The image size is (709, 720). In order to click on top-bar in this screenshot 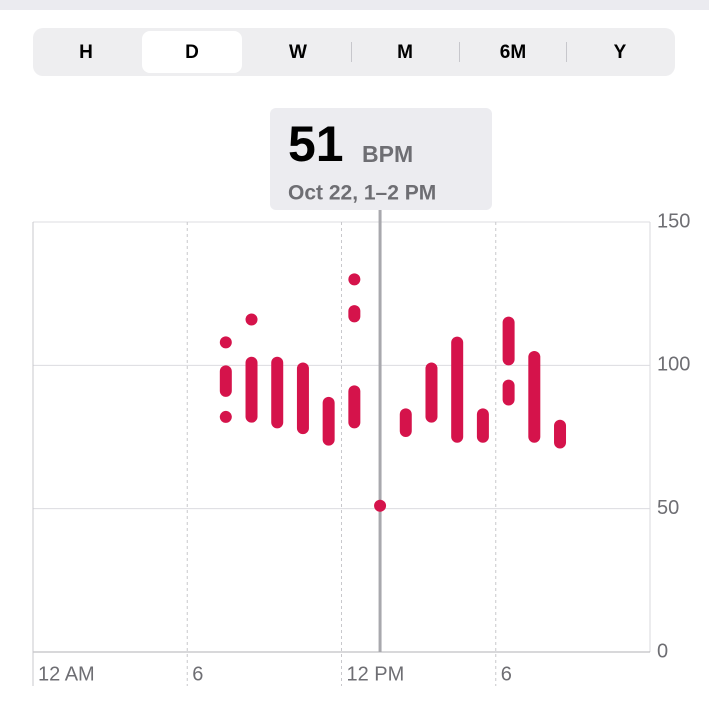, I will do `click(354, 5)`.